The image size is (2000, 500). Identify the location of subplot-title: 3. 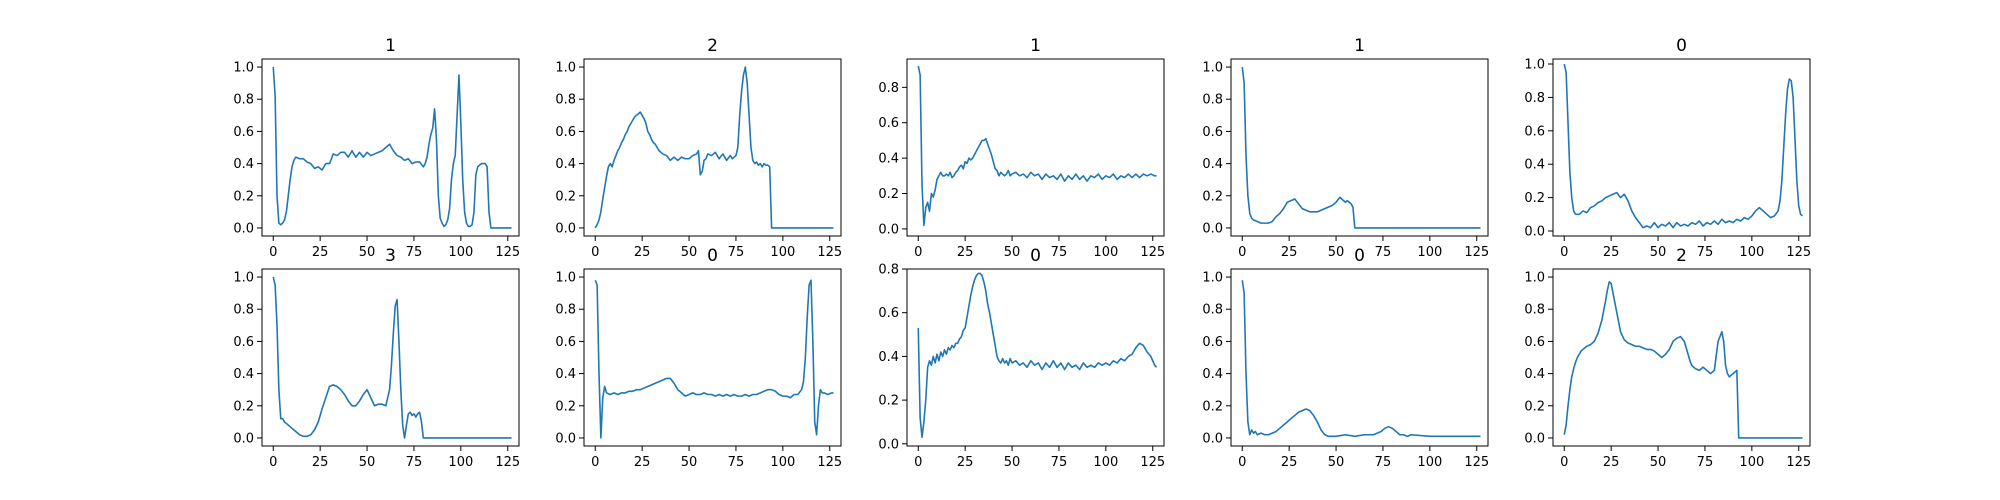
(390, 256).